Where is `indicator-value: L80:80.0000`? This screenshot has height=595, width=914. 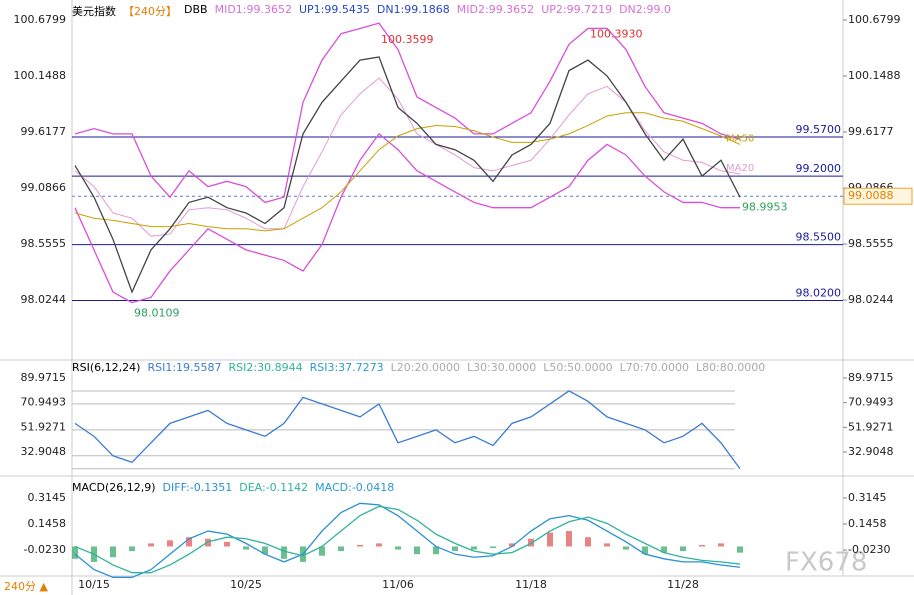
indicator-value: L80:80.0000 is located at coordinates (730, 367).